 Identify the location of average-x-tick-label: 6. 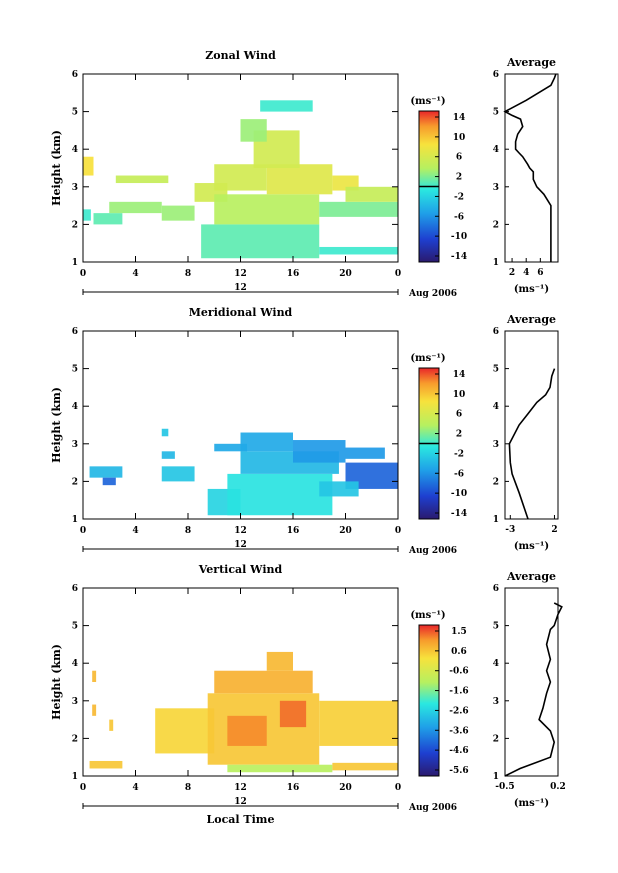
(540, 273).